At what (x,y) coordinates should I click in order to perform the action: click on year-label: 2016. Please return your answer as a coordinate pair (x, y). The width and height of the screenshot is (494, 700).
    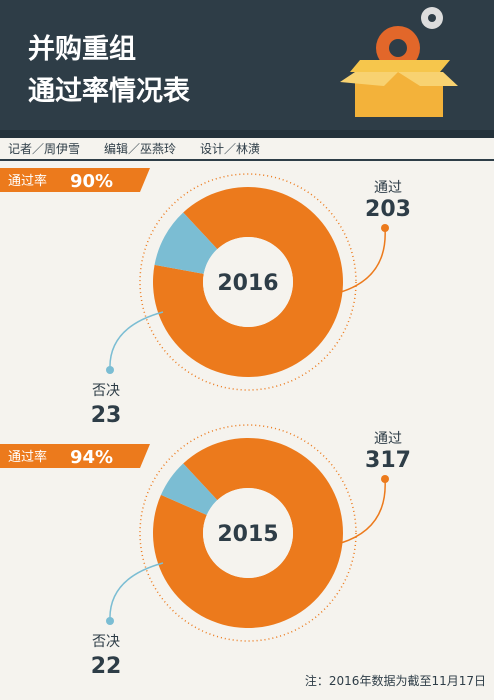
    Looking at the image, I should click on (247, 283).